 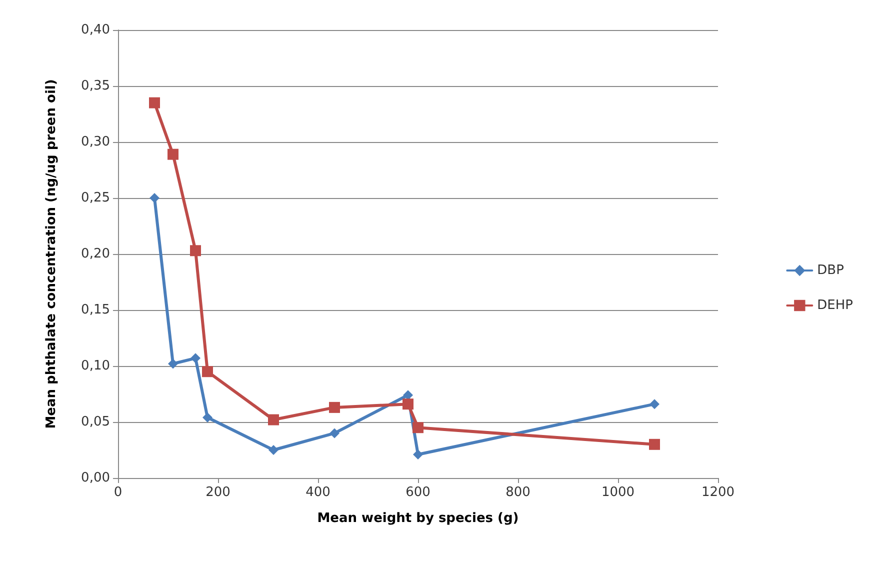 What do you see at coordinates (95, 86) in the screenshot?
I see `y-tick-label: 0,35` at bounding box center [95, 86].